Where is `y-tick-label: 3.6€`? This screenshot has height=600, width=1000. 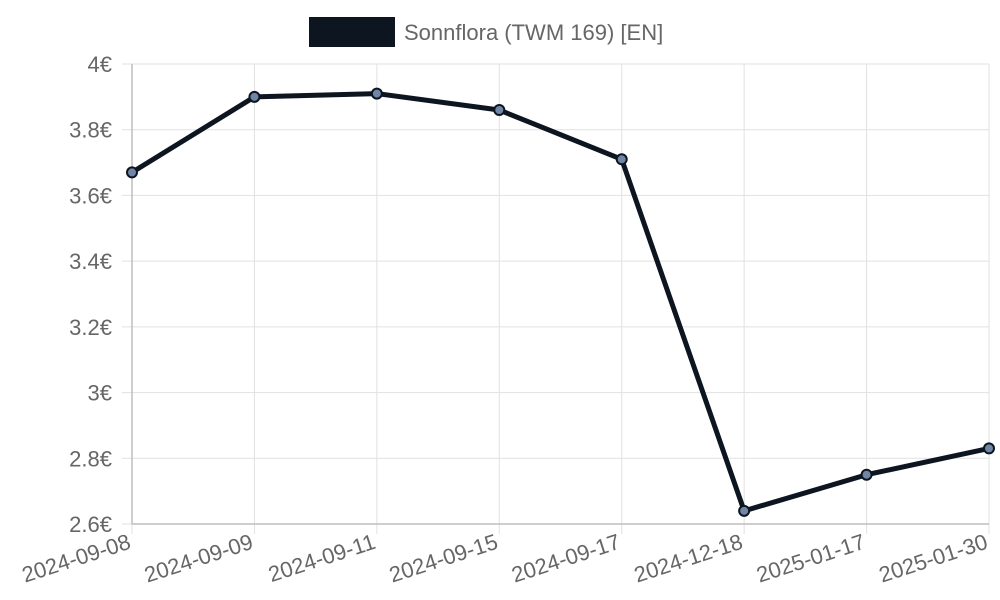 y-tick-label: 3.6€ is located at coordinates (90, 195).